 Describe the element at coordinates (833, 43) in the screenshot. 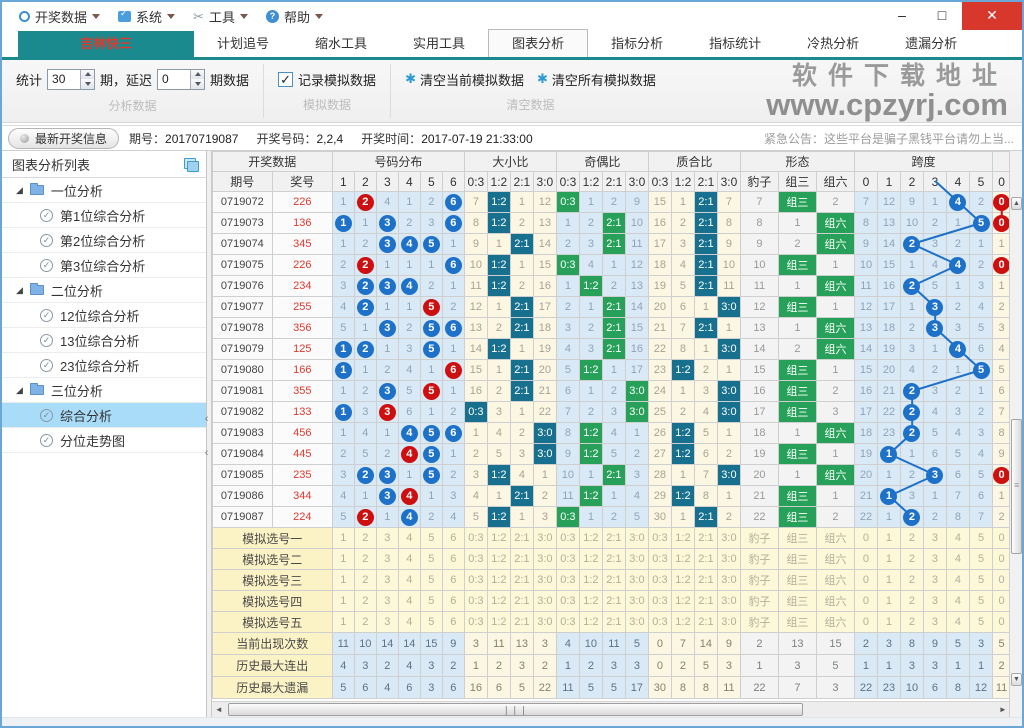

I see `tab-冷热分析: 冷热分析` at that location.